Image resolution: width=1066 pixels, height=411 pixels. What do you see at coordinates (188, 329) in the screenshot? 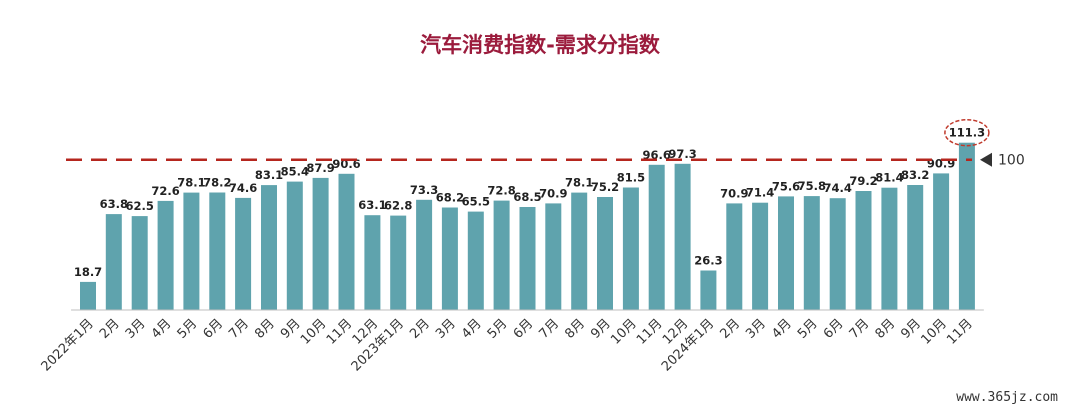
I see `x-tick-label-4: 5月` at bounding box center [188, 329].